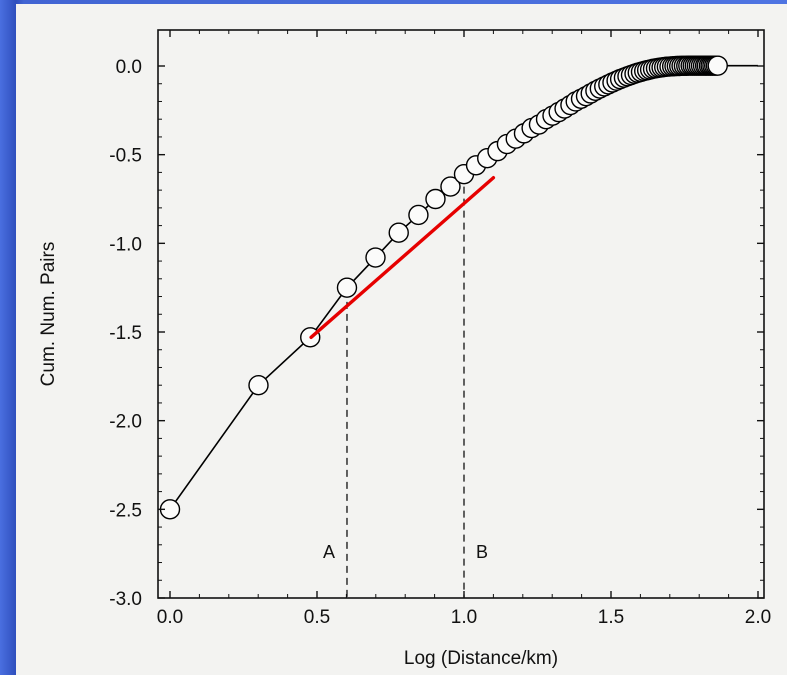 The width and height of the screenshot is (787, 675). What do you see at coordinates (129, 67) in the screenshot?
I see `y-tick-label: 0.0` at bounding box center [129, 67].